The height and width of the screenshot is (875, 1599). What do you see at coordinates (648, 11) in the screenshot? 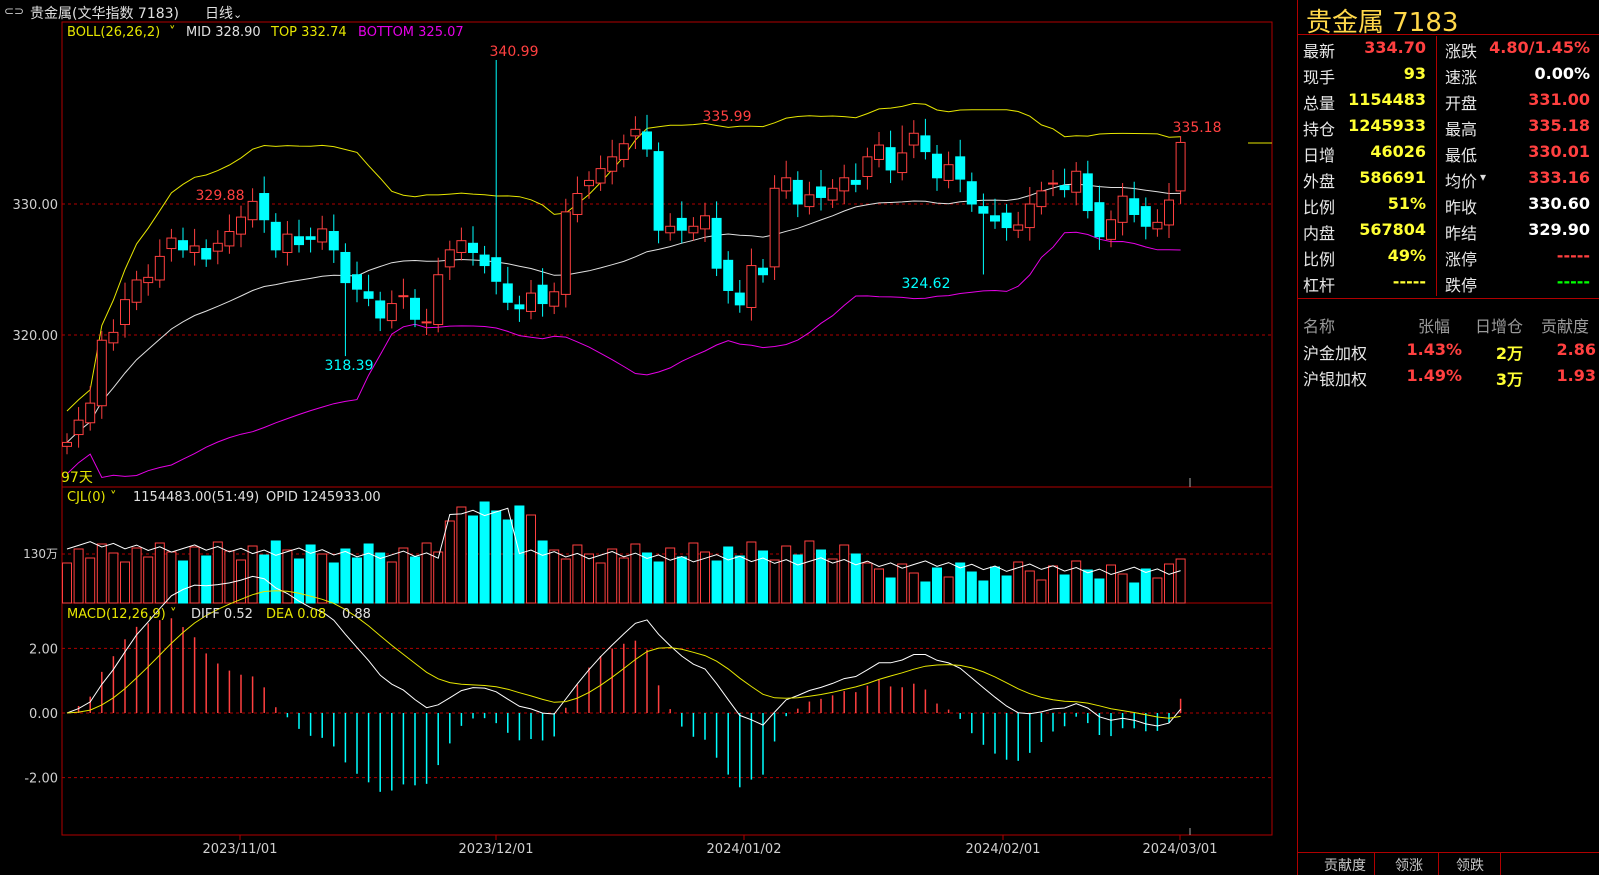
I see `chart-title-bar: ⊂⊃ 贵金属(文华指数 7183) 日线⌄` at bounding box center [648, 11].